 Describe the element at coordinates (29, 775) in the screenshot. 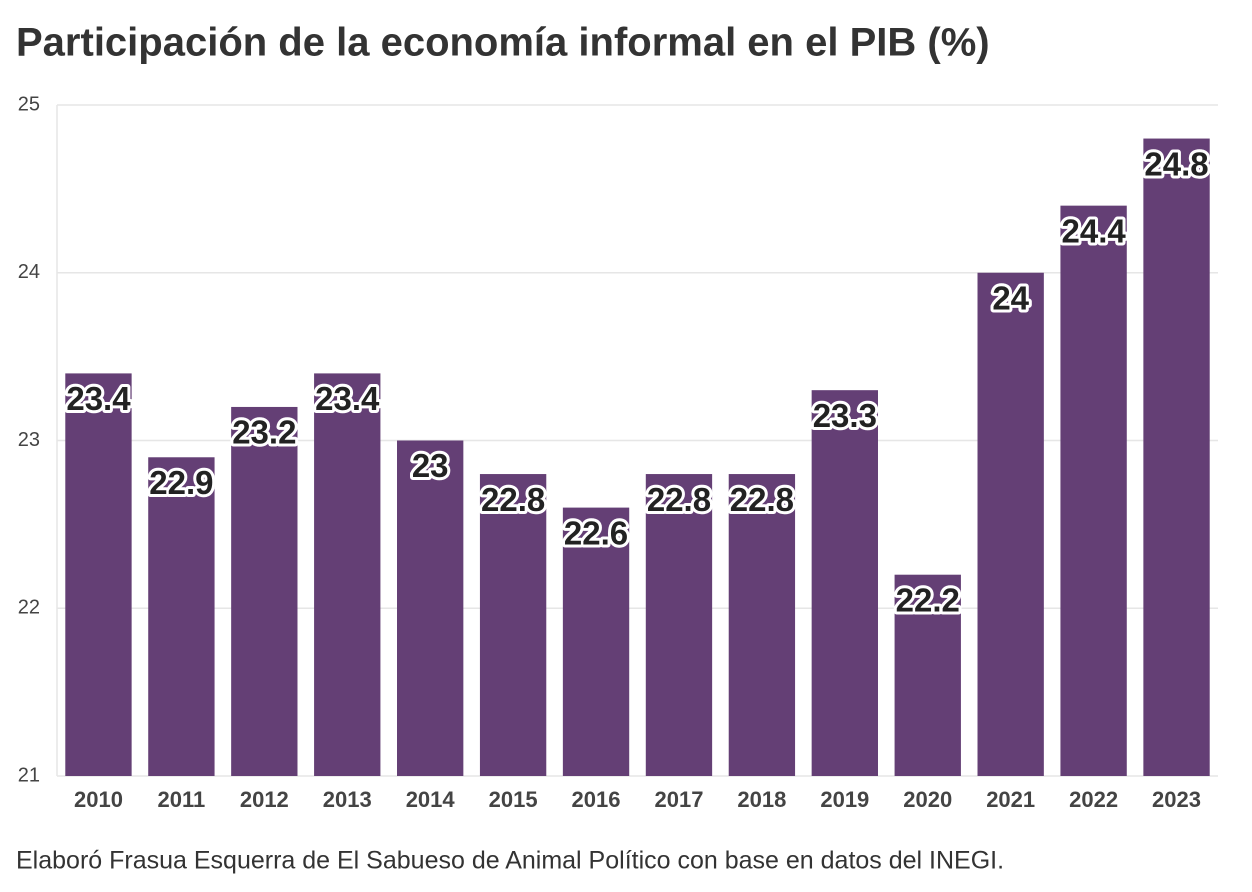

I see `y-tick-label: 21` at that location.